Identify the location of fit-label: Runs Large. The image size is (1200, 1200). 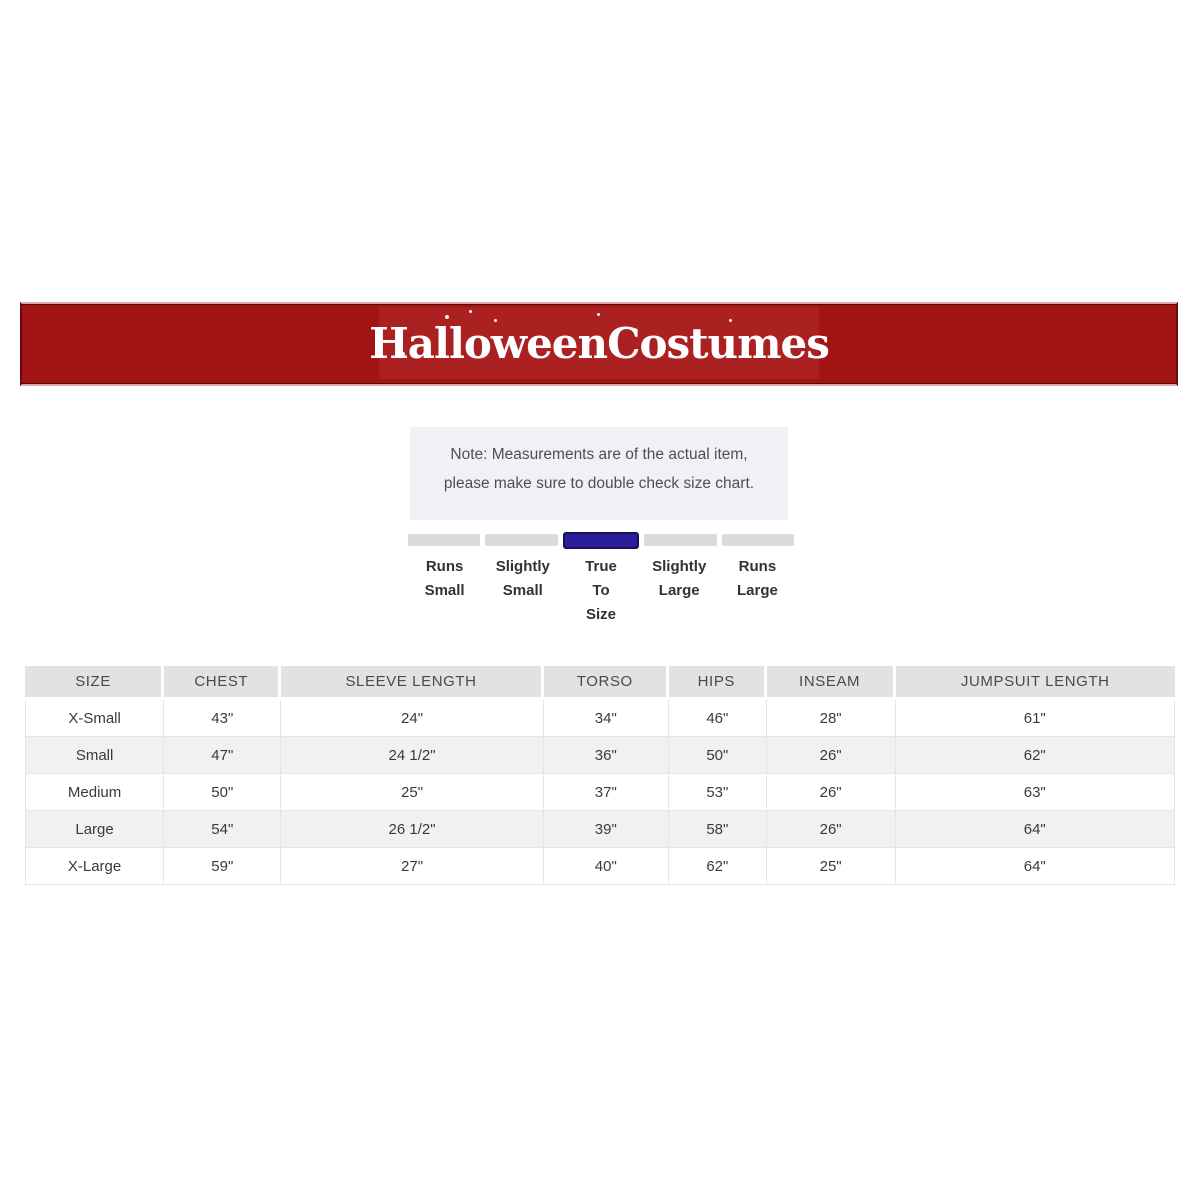
(757, 578).